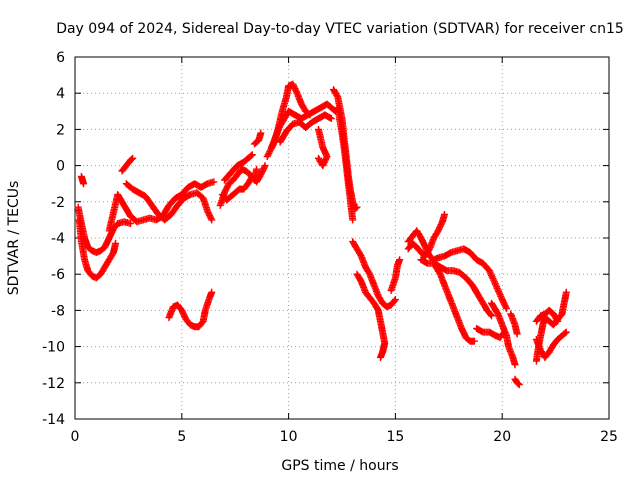 Image resolution: width=640 pixels, height=480 pixels. What do you see at coordinates (60, 167) in the screenshot?
I see `y-tick-label: 0` at bounding box center [60, 167].